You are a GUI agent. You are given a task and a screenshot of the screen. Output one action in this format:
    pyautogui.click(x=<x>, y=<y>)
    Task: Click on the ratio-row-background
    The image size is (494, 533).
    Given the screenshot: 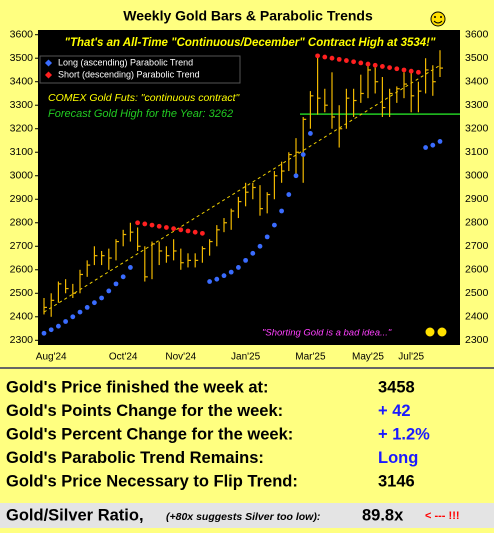 What is the action you would take?
    pyautogui.click(x=247, y=515)
    